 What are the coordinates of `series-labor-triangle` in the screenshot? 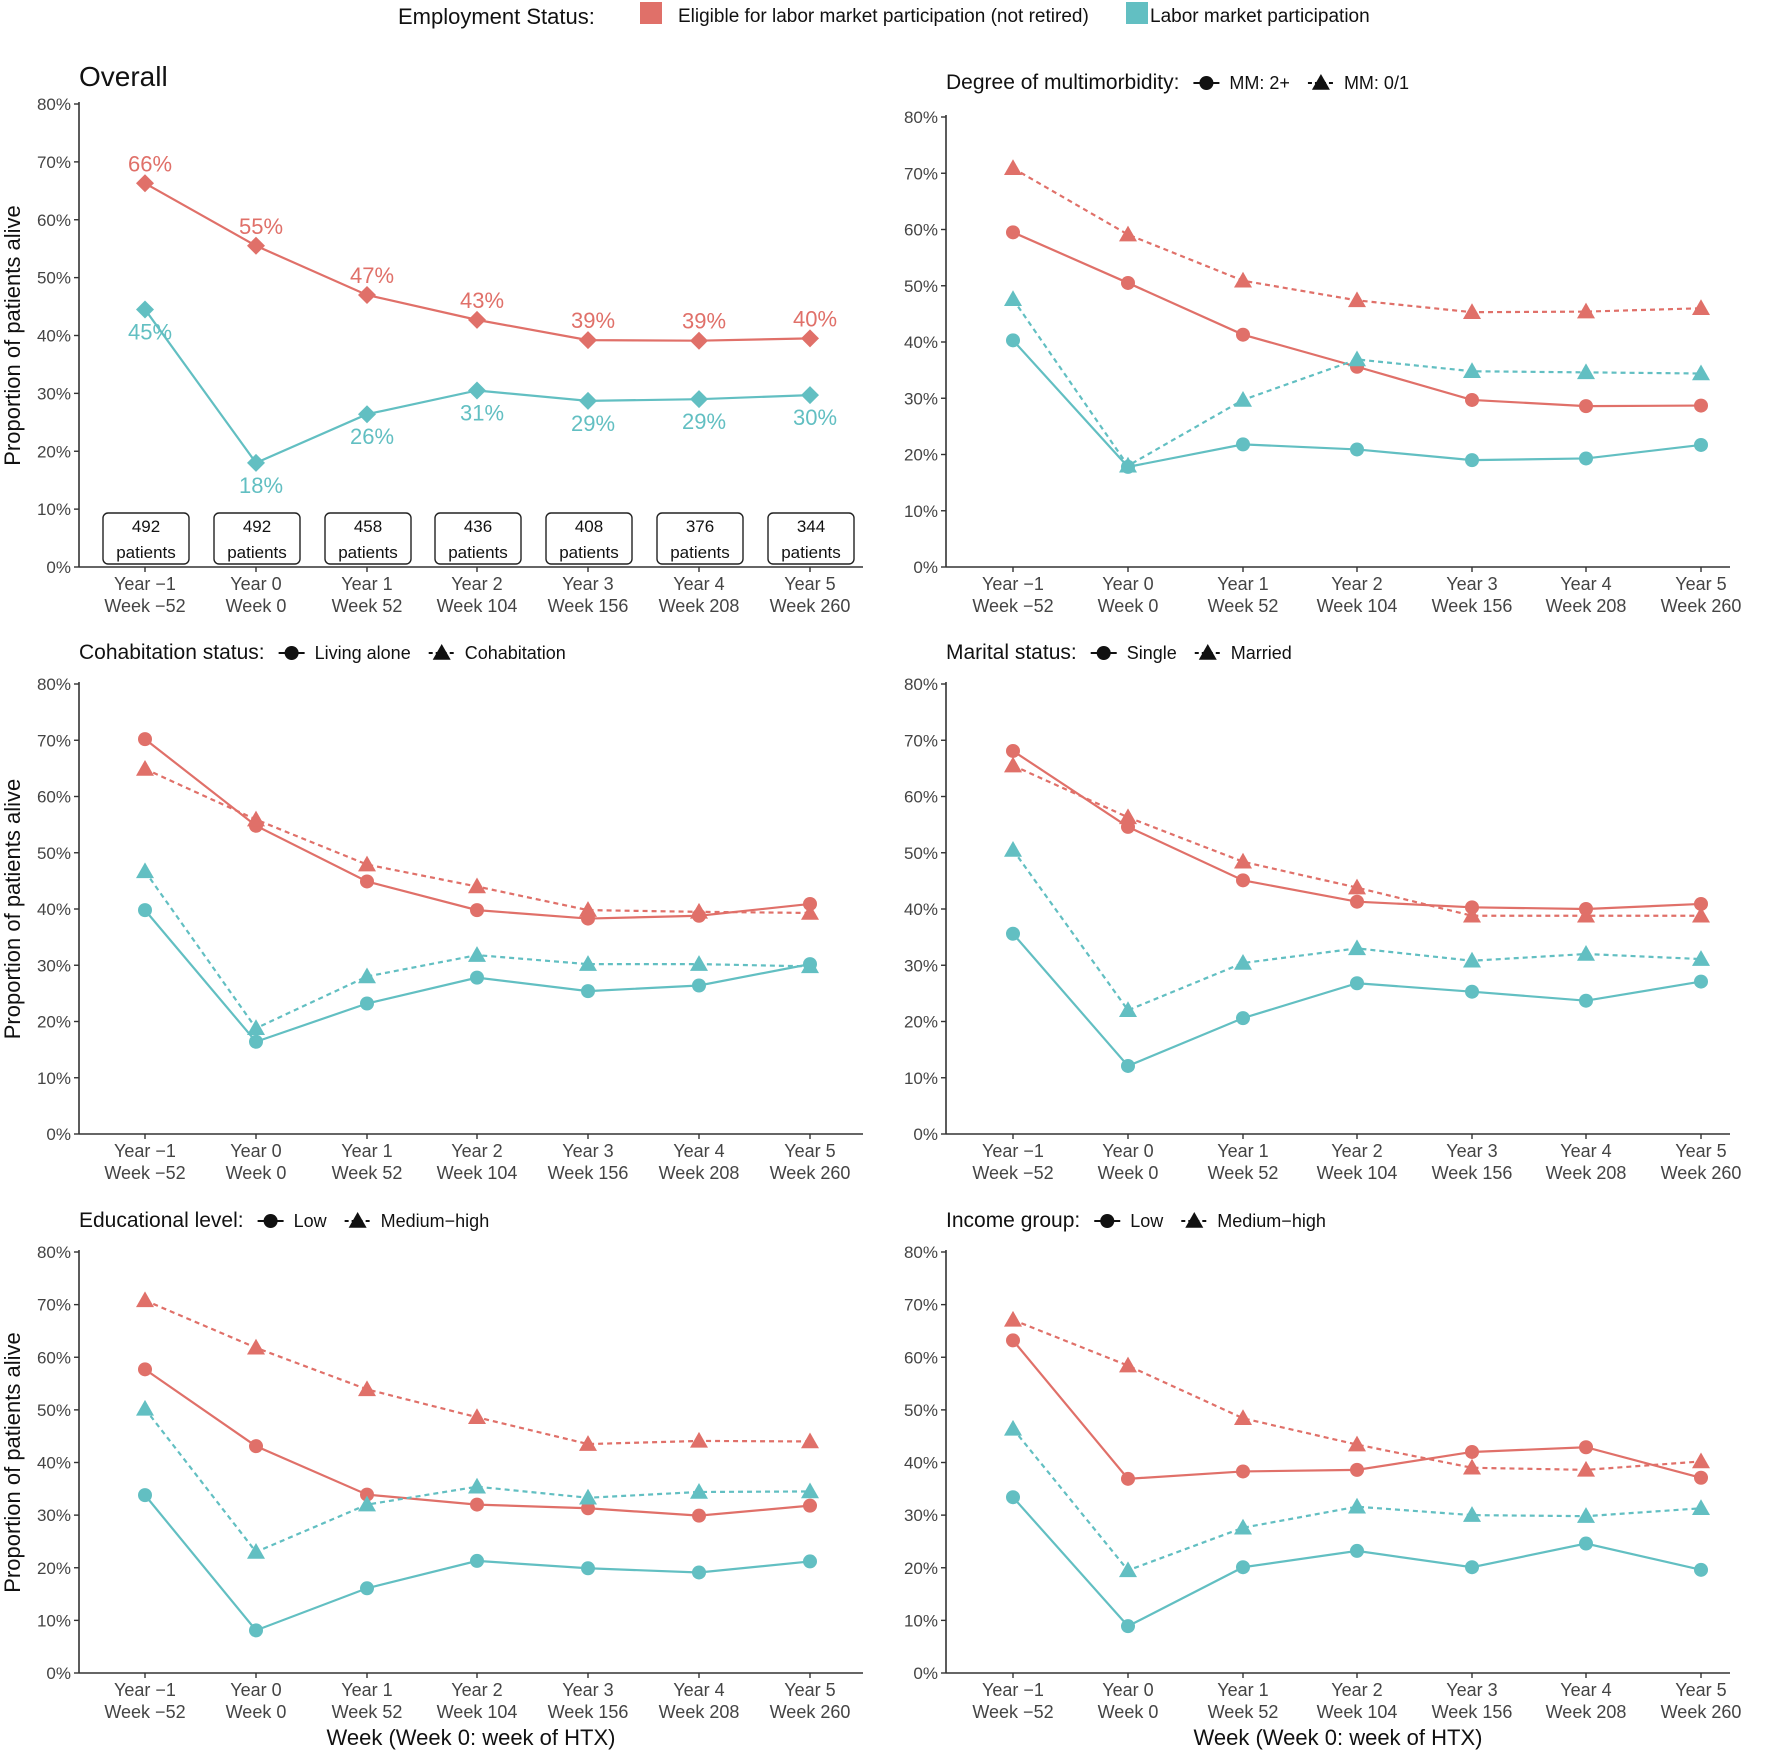 It's located at (1357, 1498).